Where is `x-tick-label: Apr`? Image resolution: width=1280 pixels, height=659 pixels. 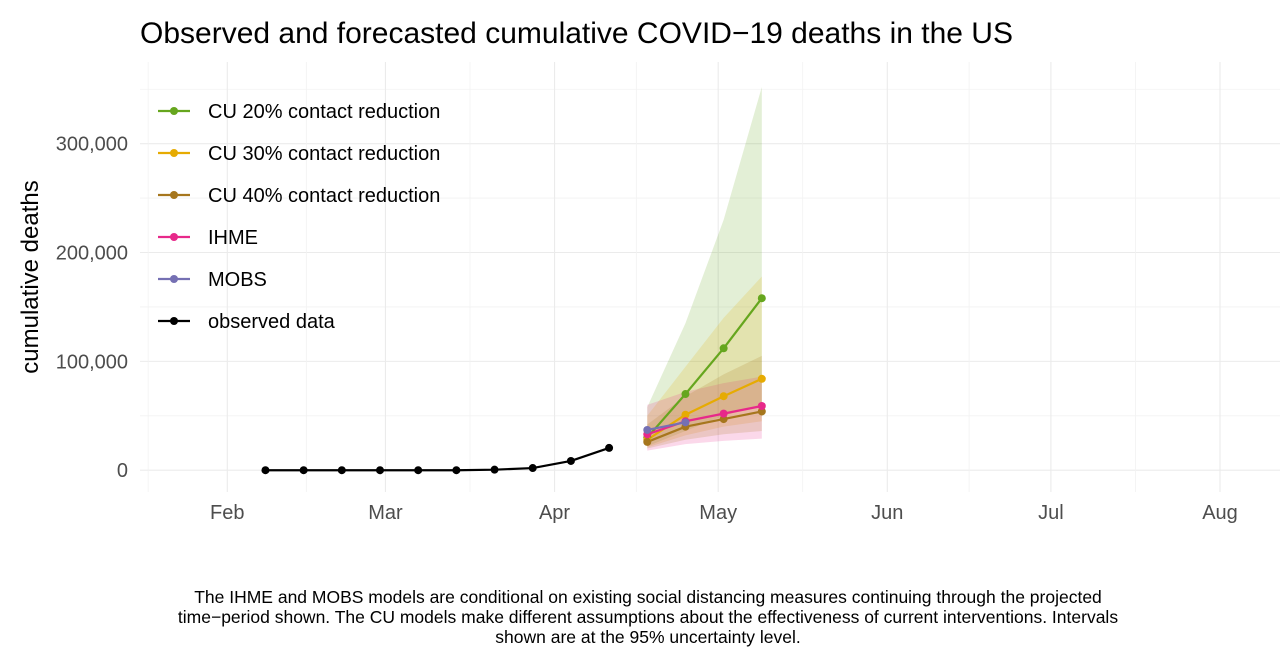
x-tick-label: Apr is located at coordinates (554, 513).